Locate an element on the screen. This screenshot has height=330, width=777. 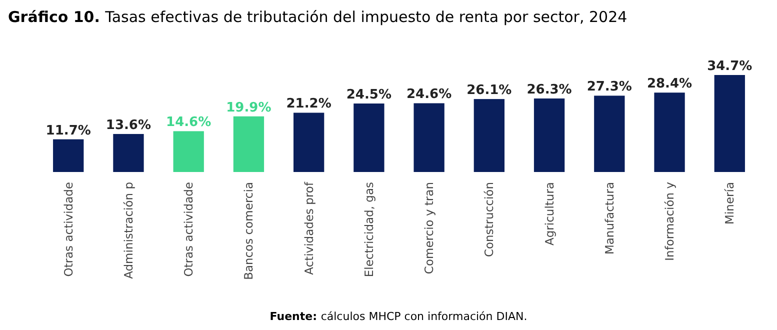
data-label: 24.6% is located at coordinates (429, 94).